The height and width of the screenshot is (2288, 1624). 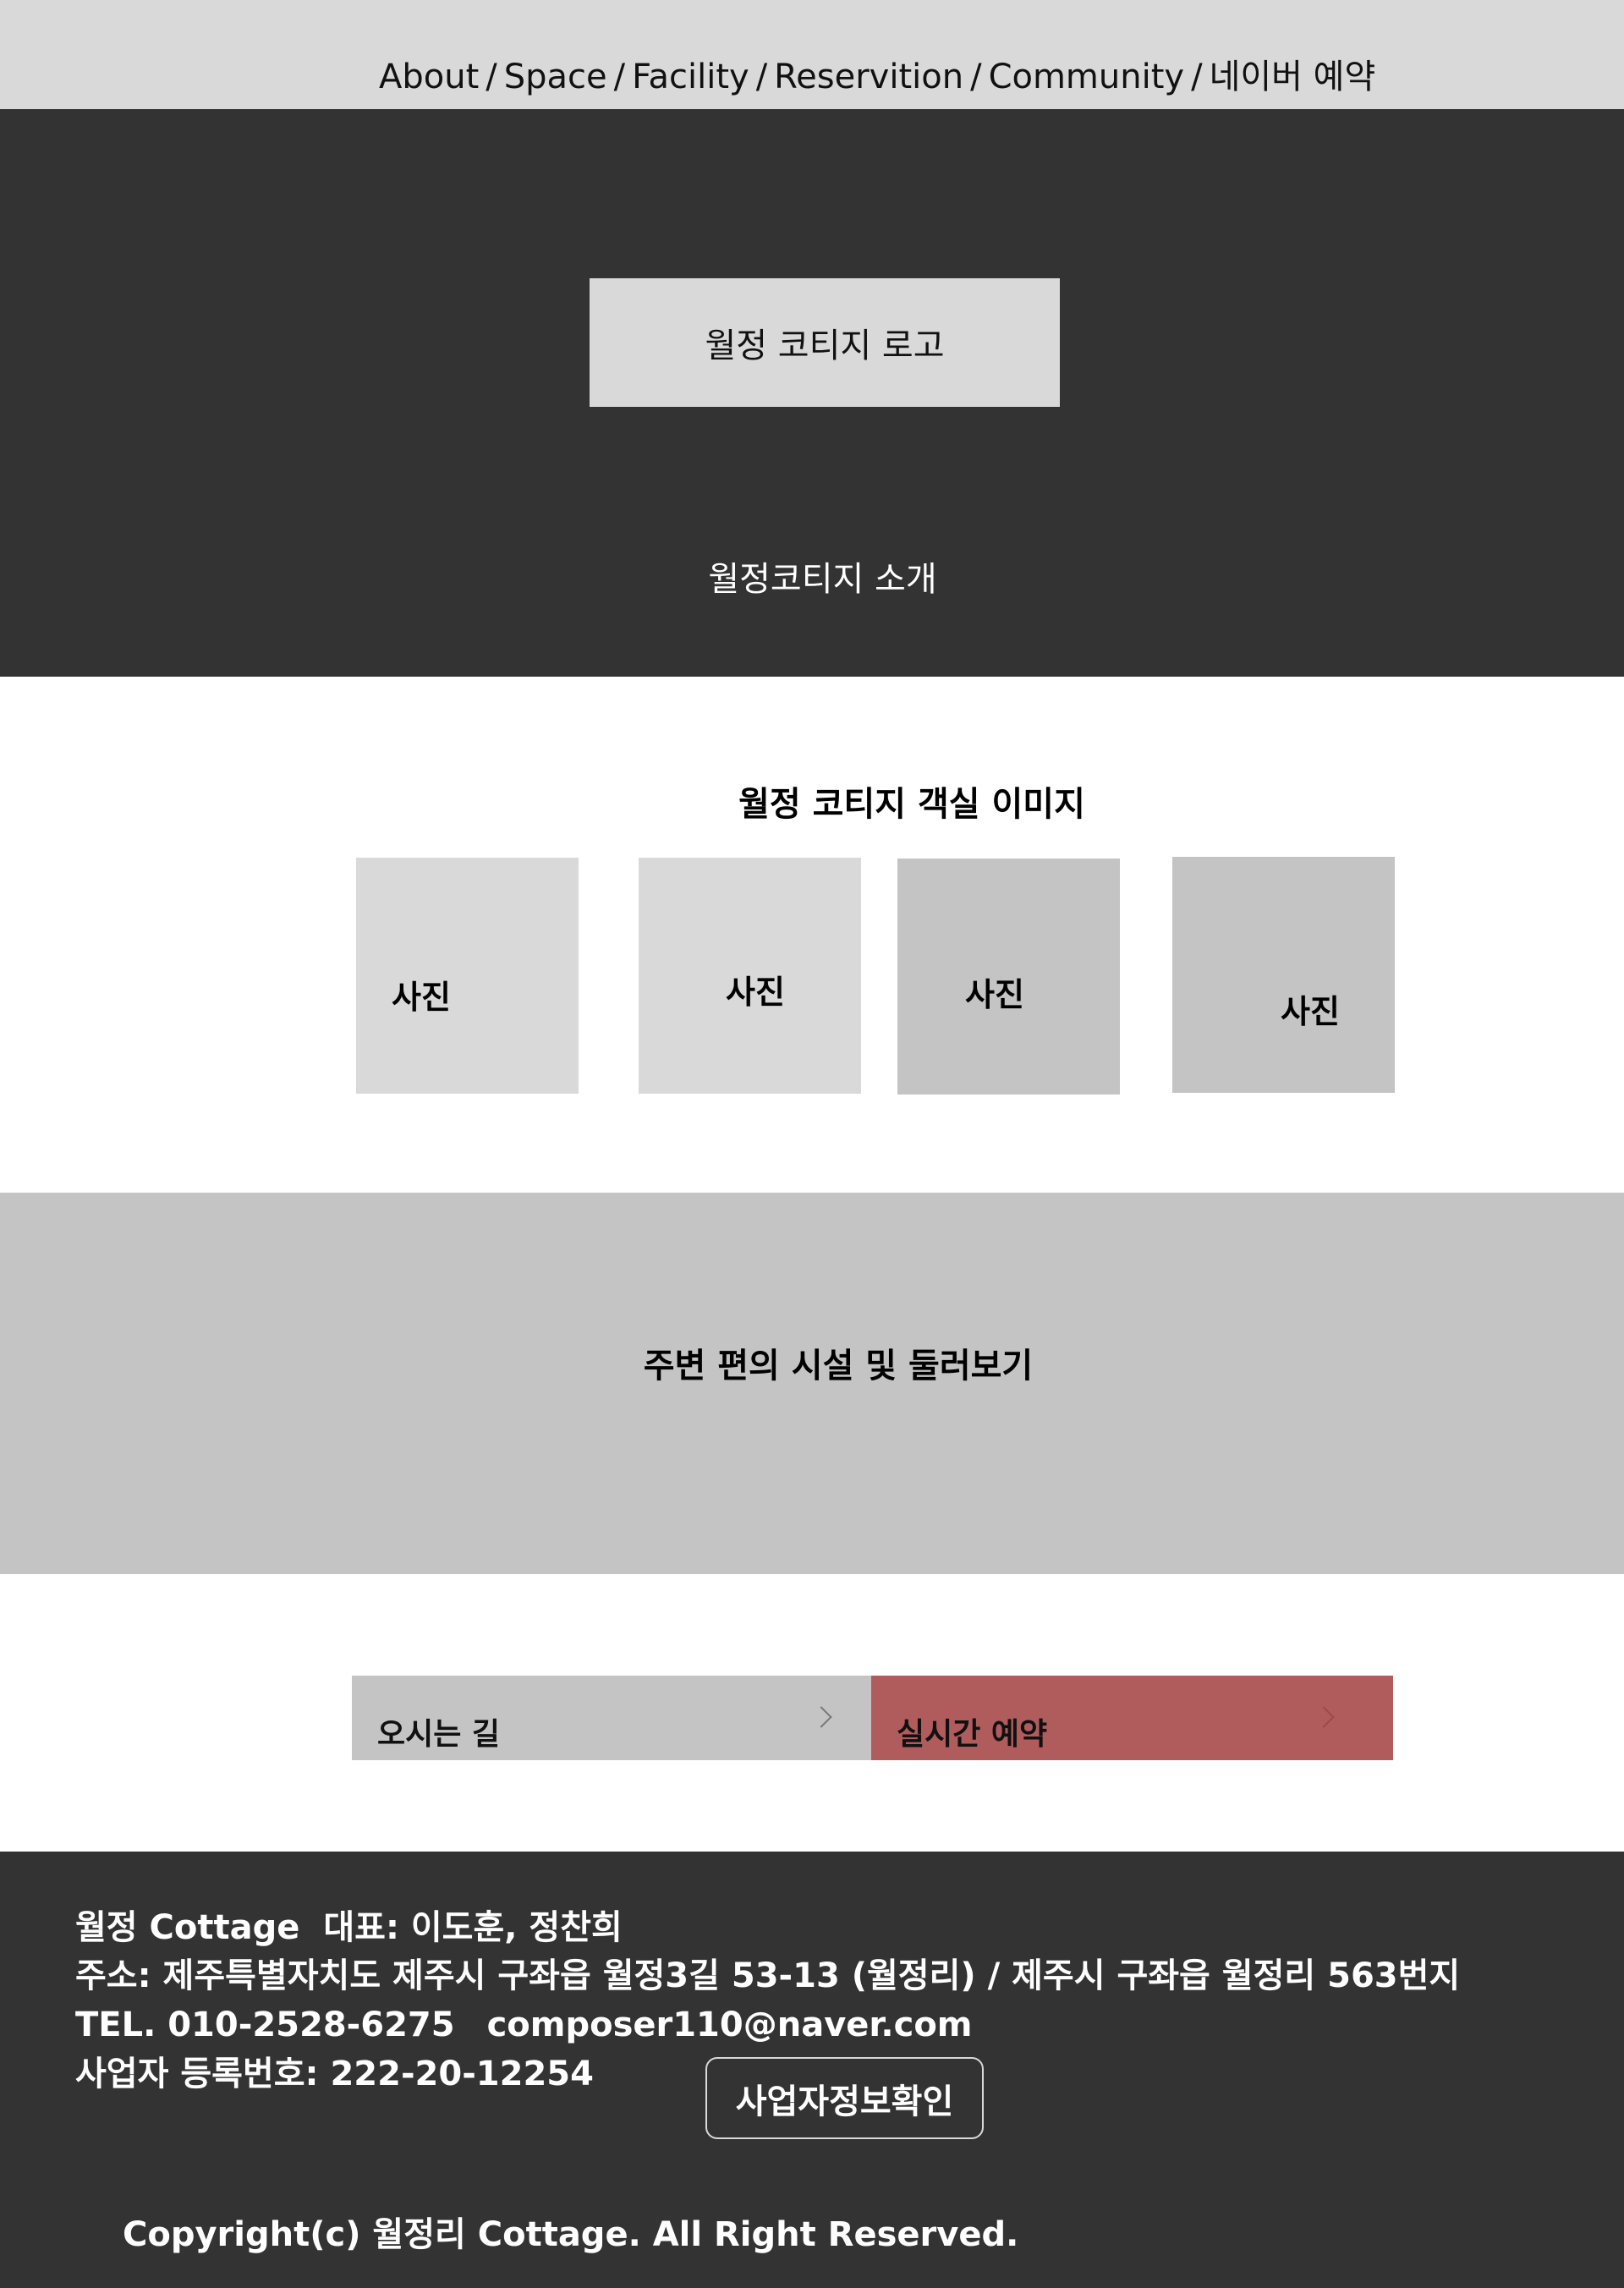 I want to click on phone-number: TEL. 010-2528-6275, so click(x=265, y=2024).